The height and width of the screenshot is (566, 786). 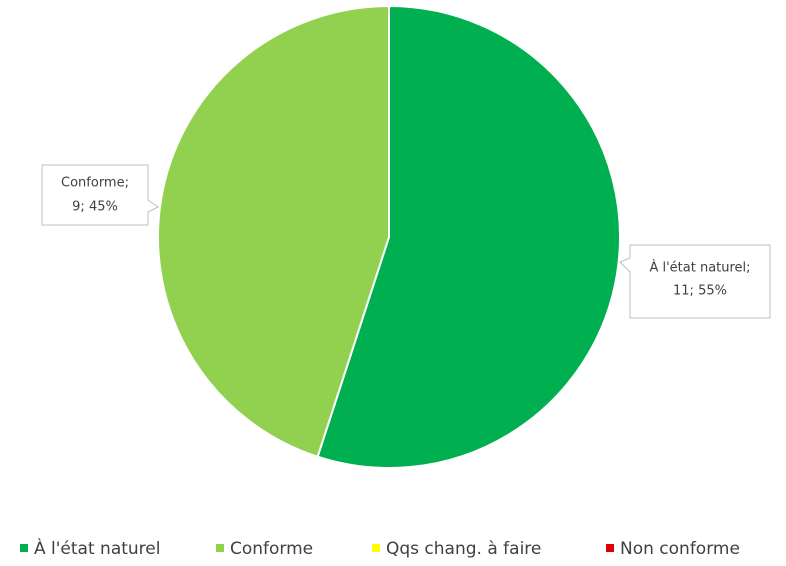 I want to click on data-label: Conforme;, so click(x=95, y=183).